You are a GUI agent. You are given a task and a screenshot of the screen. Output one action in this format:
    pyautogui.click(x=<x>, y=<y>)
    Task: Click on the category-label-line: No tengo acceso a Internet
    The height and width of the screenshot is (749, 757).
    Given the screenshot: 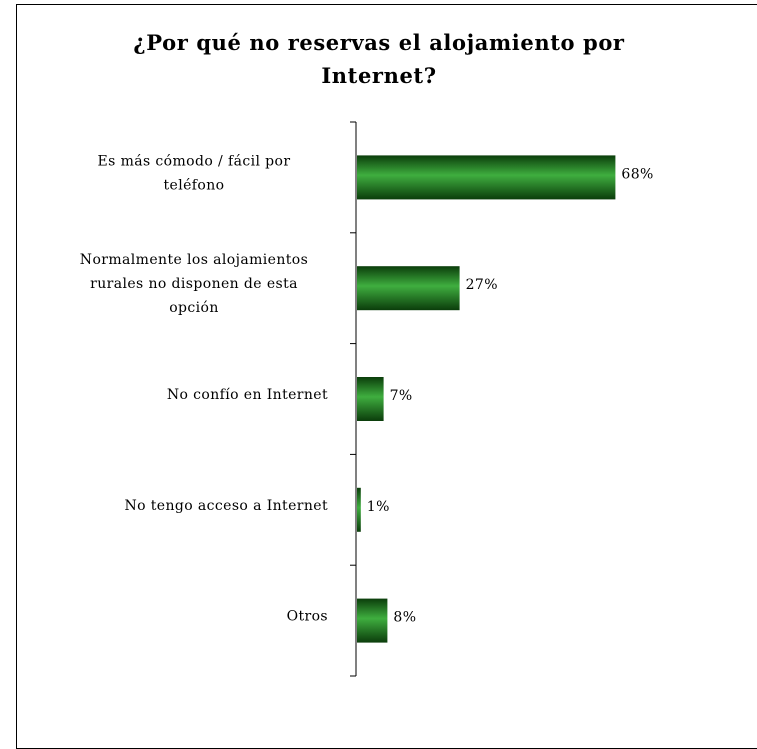 What is the action you would take?
    pyautogui.click(x=226, y=506)
    